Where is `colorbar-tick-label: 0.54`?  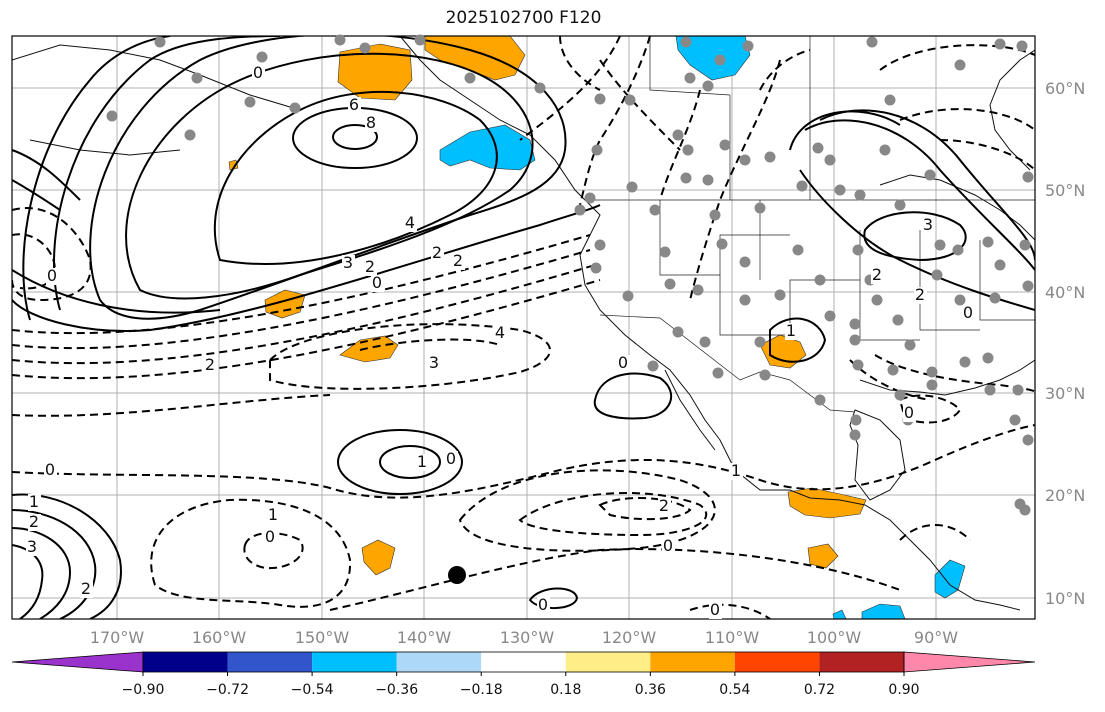 colorbar-tick-label: 0.54 is located at coordinates (734, 690).